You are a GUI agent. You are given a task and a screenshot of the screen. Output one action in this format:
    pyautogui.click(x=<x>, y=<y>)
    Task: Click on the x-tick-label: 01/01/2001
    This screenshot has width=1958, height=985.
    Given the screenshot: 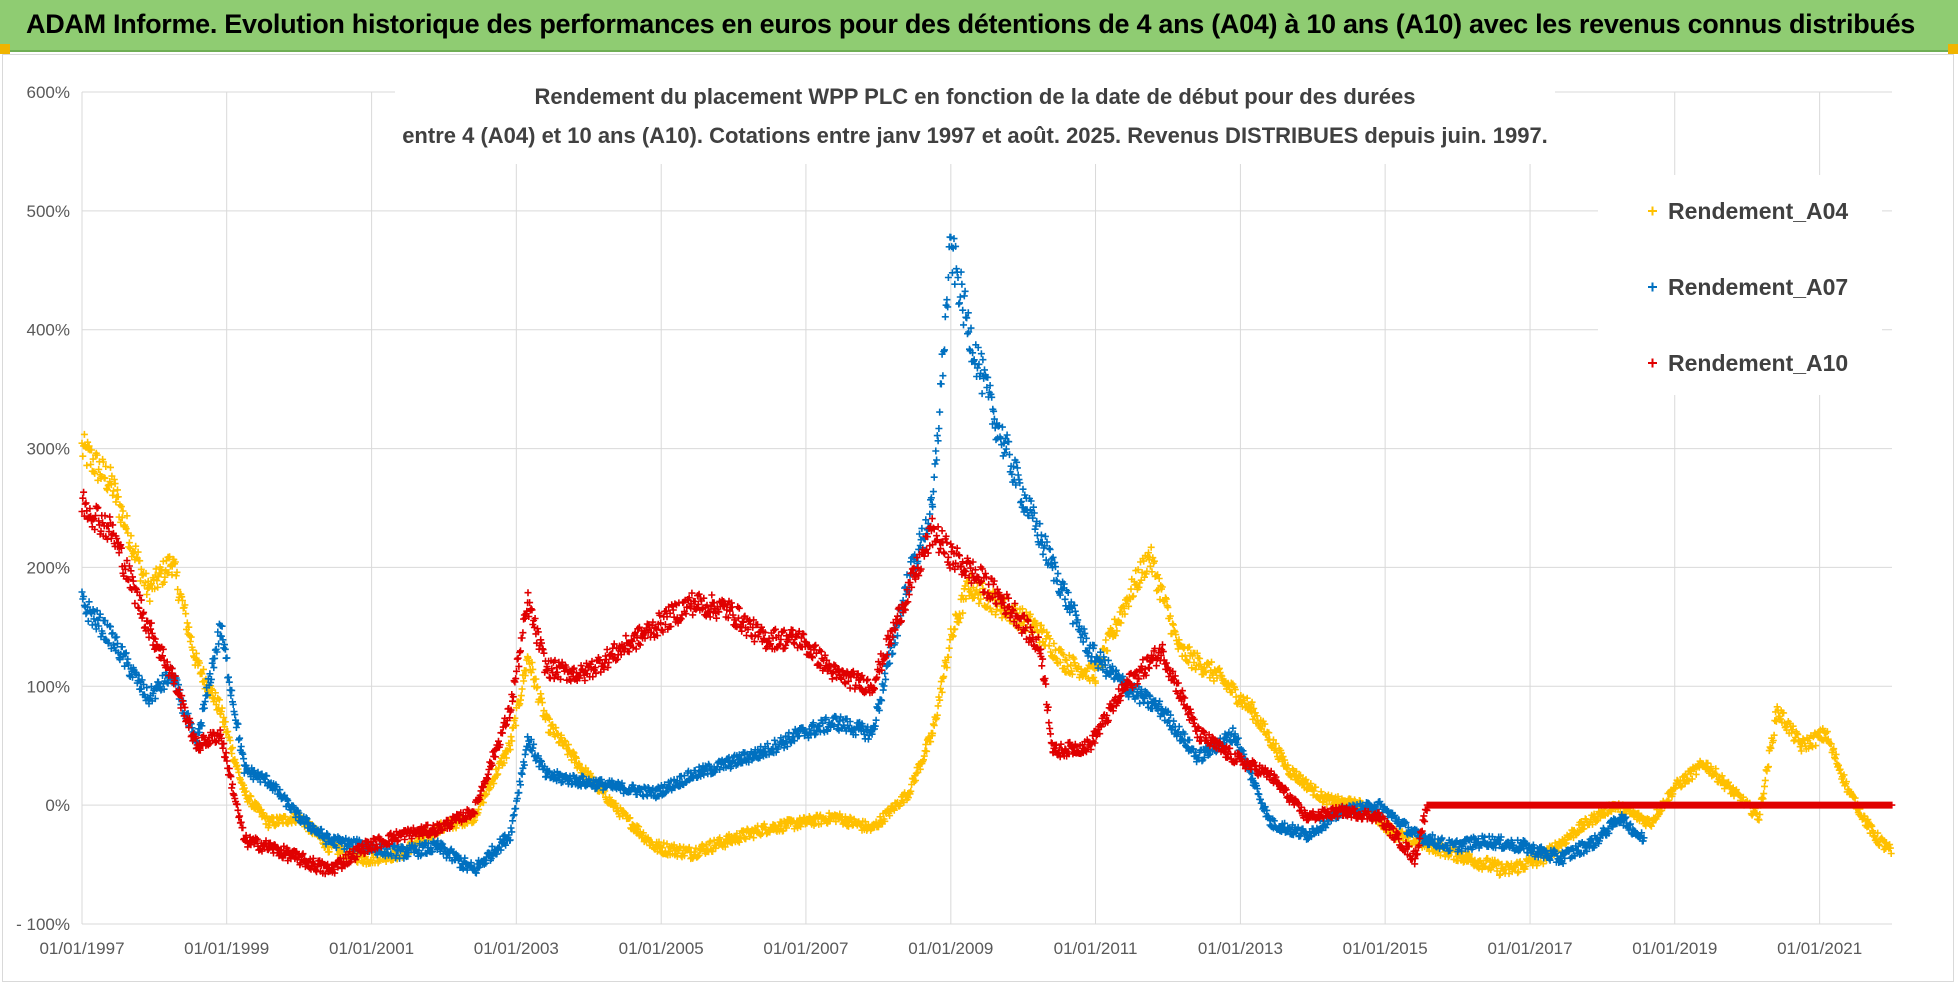 What is the action you would take?
    pyautogui.click(x=371, y=948)
    